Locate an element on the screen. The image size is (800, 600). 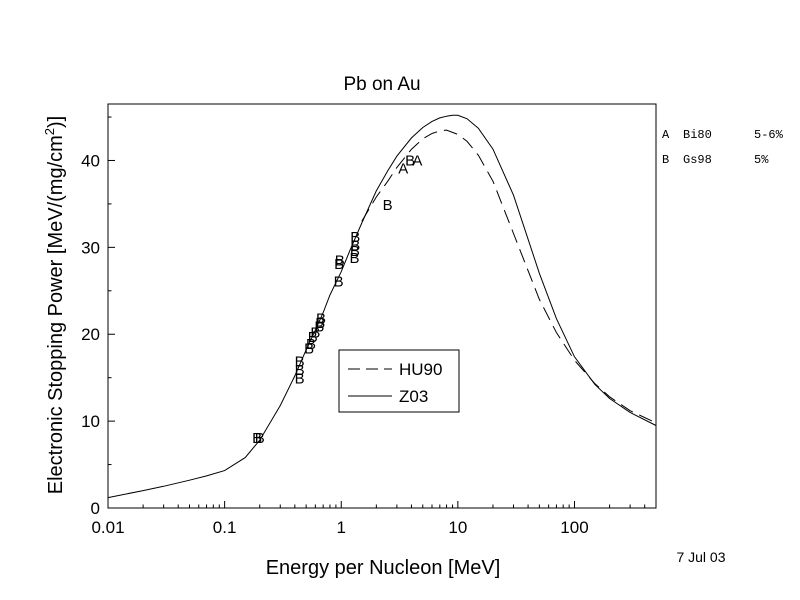
y-tick-label: 0 is located at coordinates (95, 508).